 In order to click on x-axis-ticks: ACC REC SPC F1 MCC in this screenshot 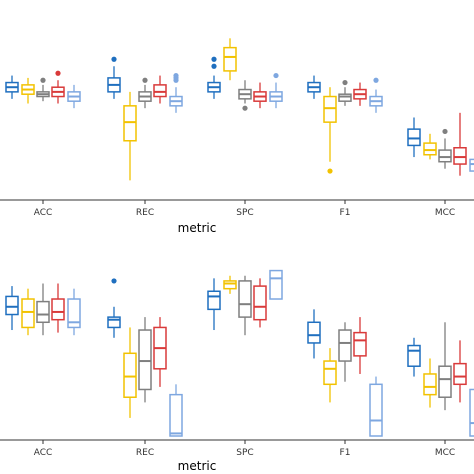, I will do `click(244, 449)`.